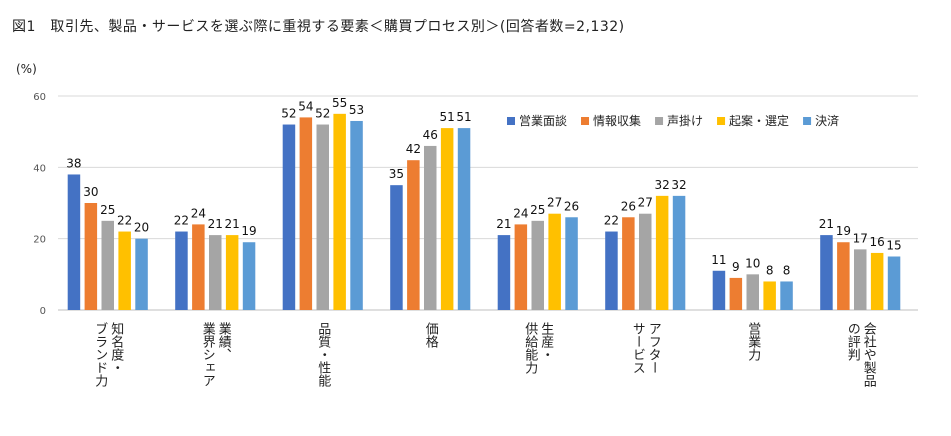  I want to click on legend-label: 決済, so click(827, 120).